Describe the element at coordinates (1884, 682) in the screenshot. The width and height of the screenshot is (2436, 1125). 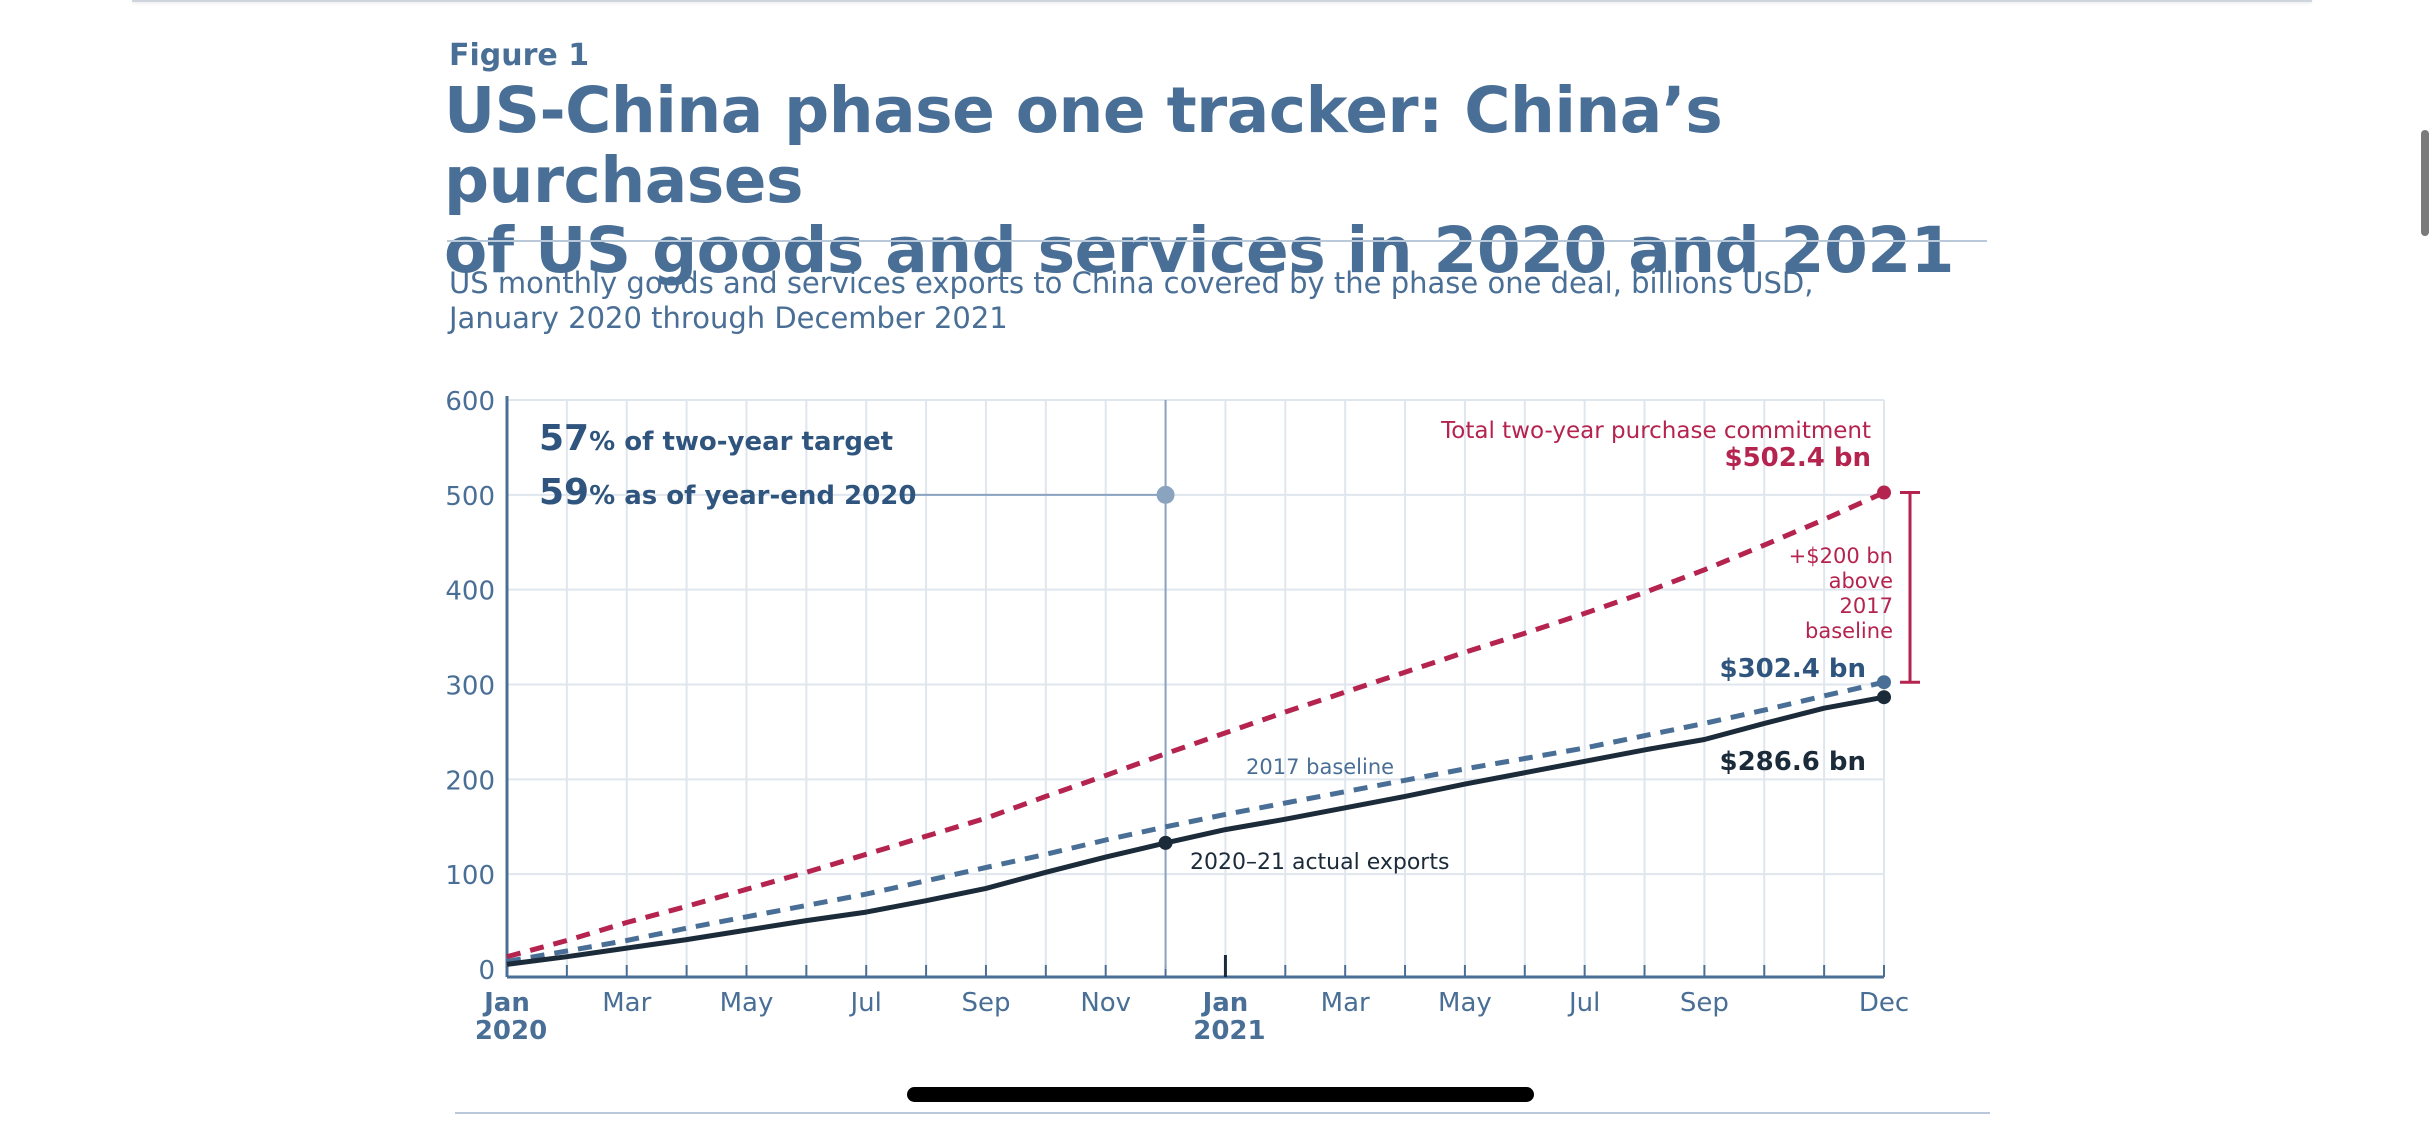
I see `baseline-end-point` at that location.